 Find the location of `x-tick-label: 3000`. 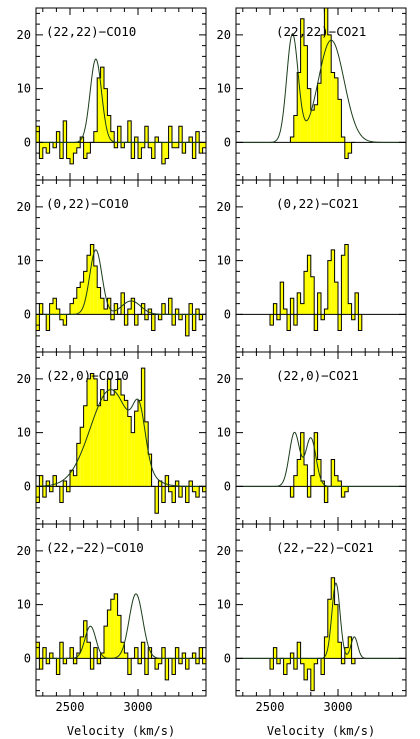

x-tick-label: 3000 is located at coordinates (138, 707).